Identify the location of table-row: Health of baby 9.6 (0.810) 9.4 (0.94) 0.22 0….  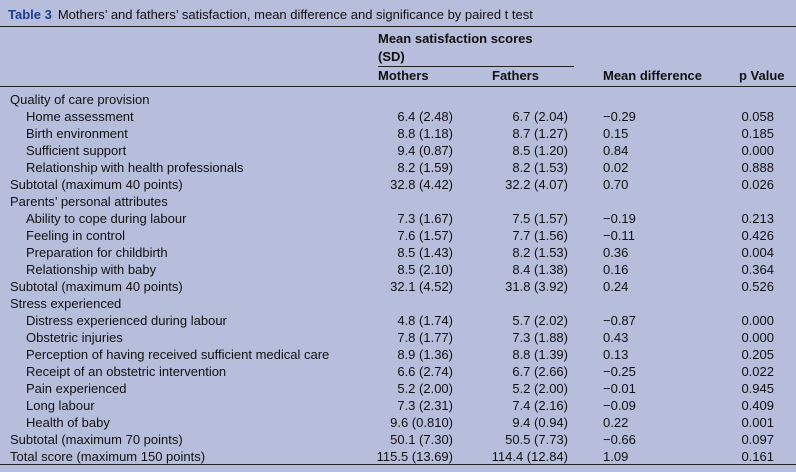
(398, 422).